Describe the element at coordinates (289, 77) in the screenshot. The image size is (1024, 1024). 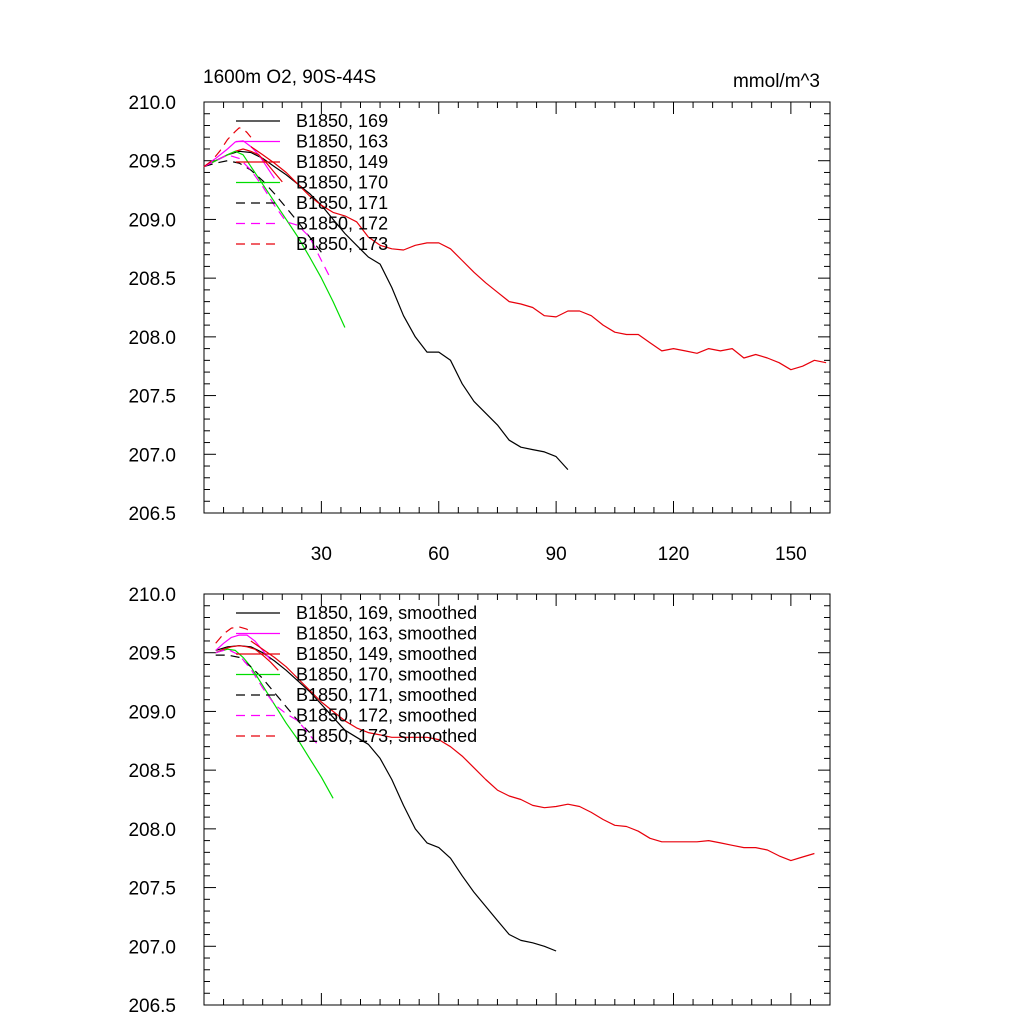
I see `panel-title: 1600m O2, 90S-44S` at that location.